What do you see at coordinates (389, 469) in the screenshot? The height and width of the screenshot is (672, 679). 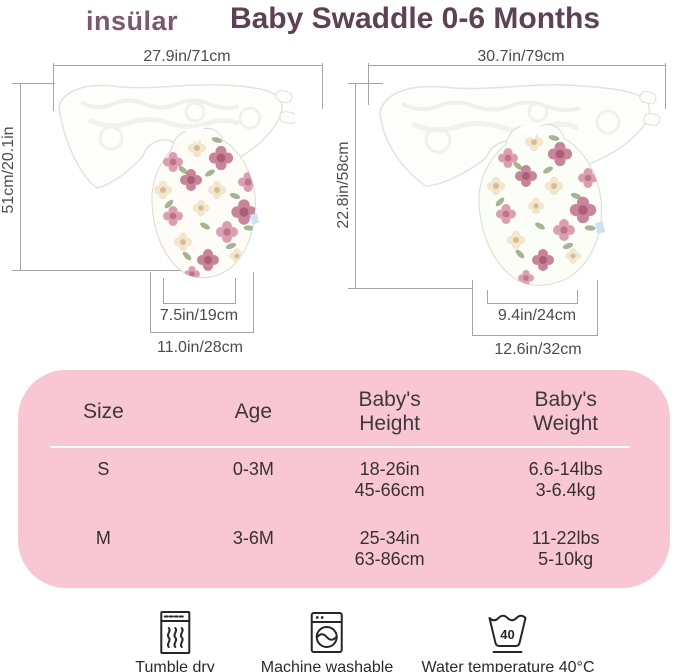 I see `cell-height-in: 18-26in` at bounding box center [389, 469].